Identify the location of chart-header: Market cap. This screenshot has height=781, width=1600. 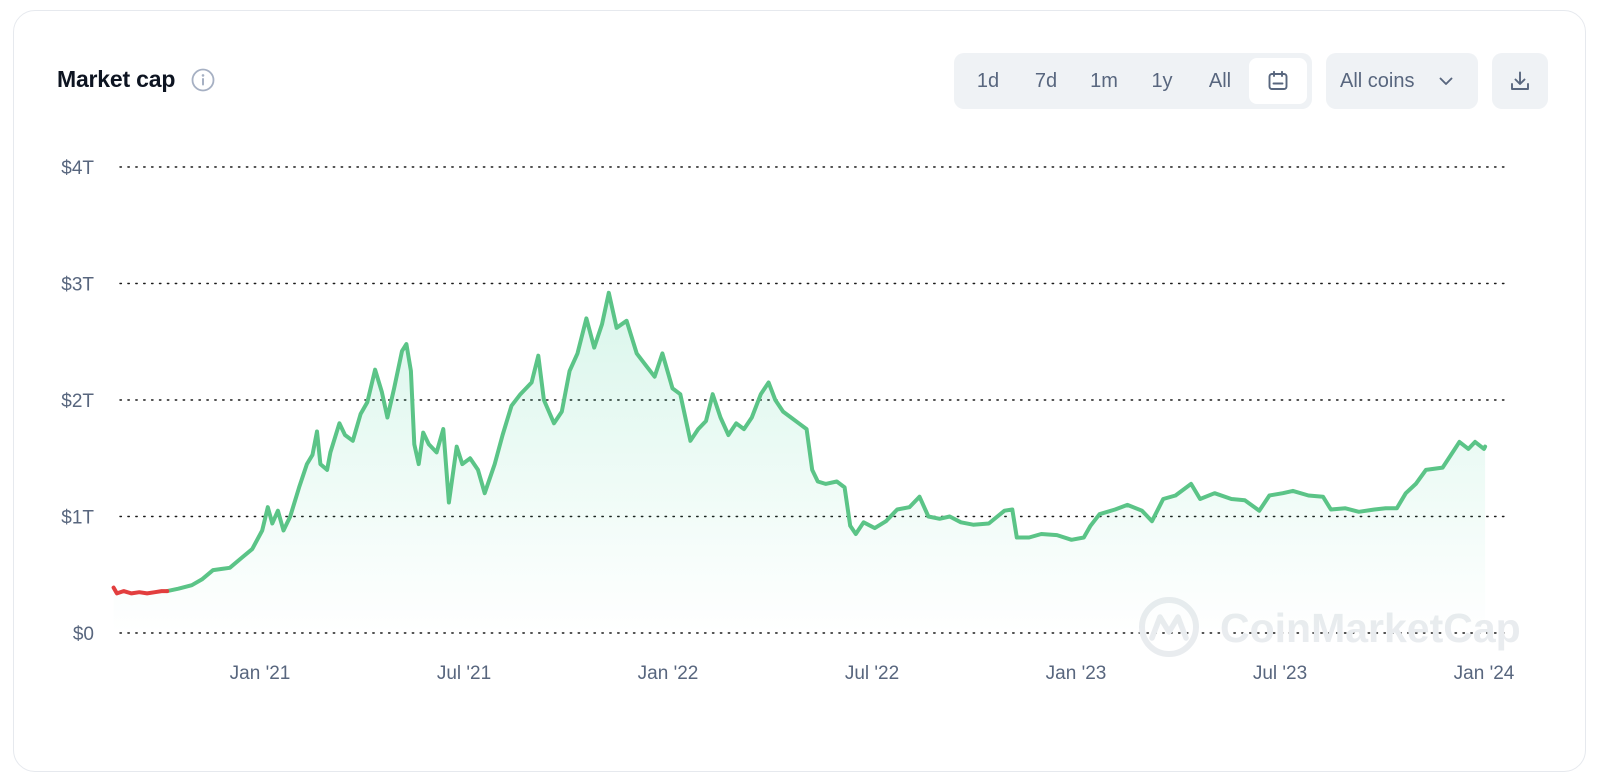
(136, 79).